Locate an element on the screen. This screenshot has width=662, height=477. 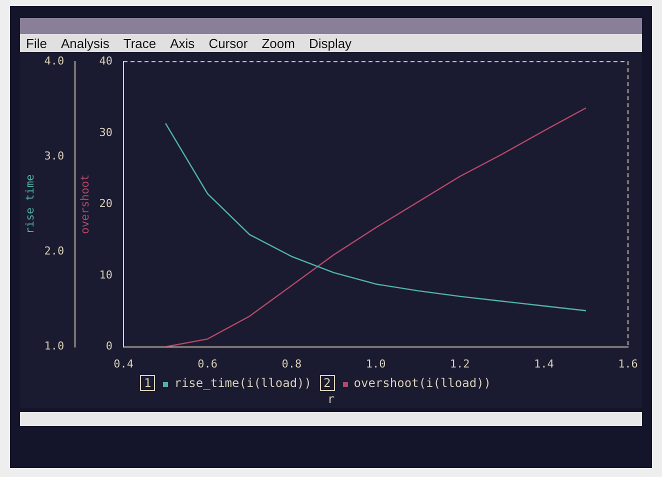
y2-tick-label: 40 is located at coordinates (106, 61).